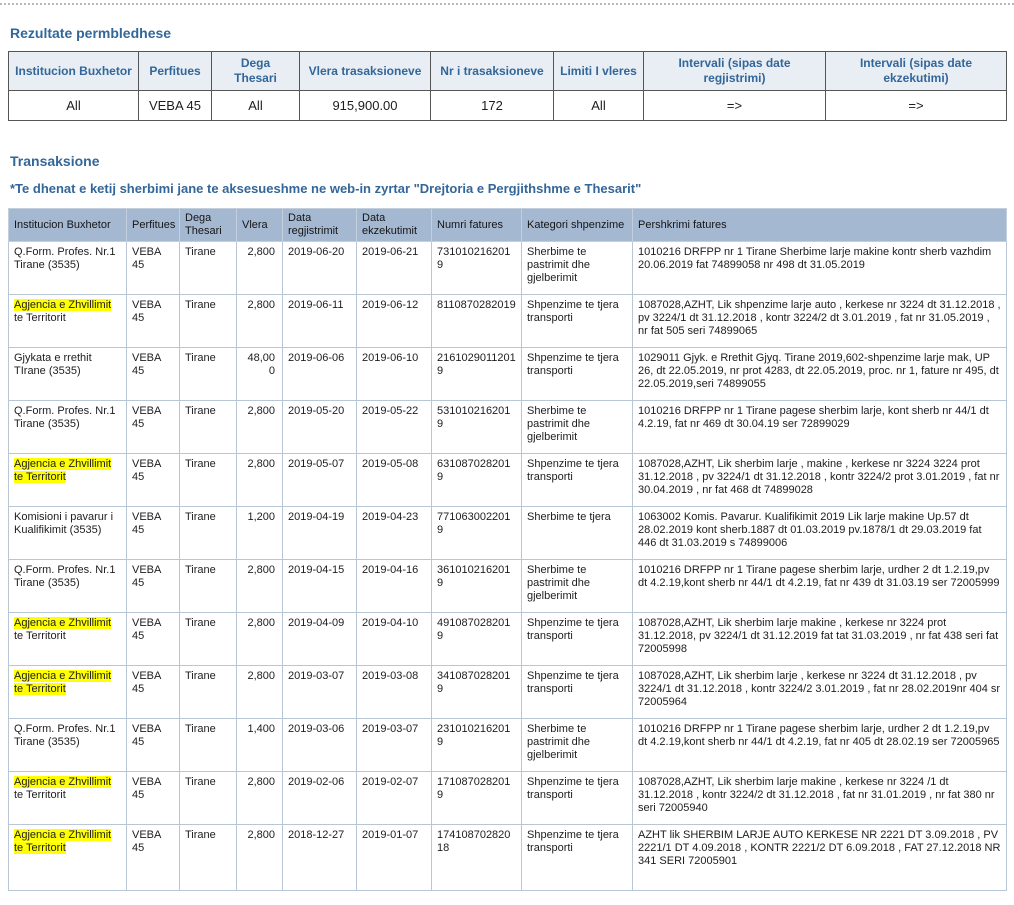 This screenshot has width=1014, height=905. What do you see at coordinates (53, 364) in the screenshot?
I see `institution-text: Gjykata e rrethit TIrane (3535)` at bounding box center [53, 364].